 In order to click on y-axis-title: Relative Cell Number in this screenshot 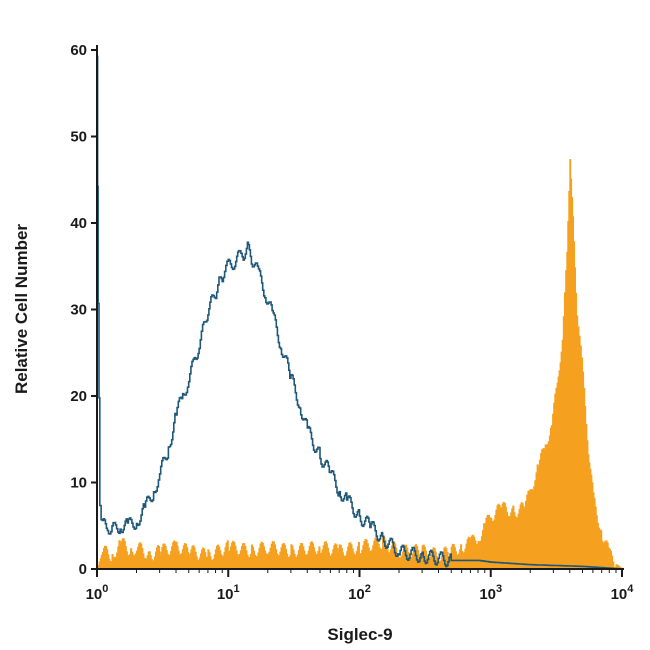, I will do `click(21, 309)`.